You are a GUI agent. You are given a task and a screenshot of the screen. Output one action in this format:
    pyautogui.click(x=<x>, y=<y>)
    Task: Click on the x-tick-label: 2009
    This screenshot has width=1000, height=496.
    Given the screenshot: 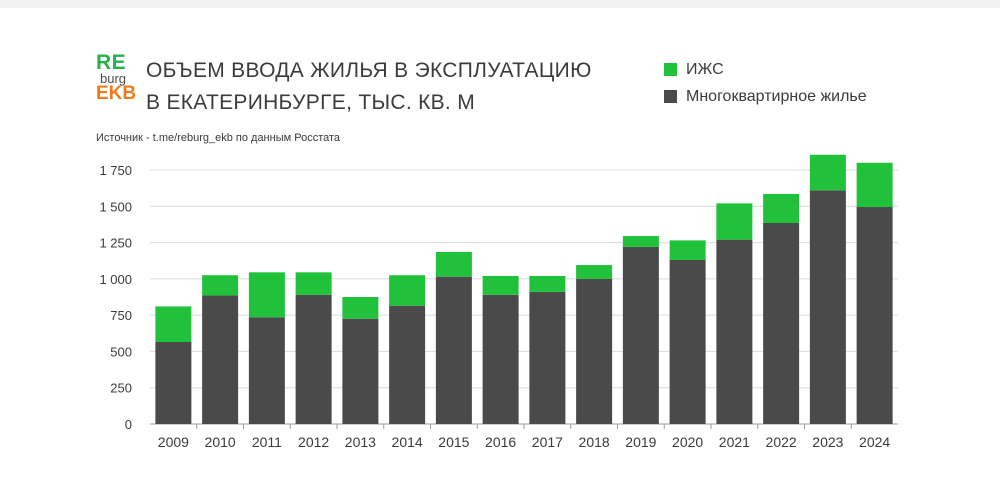 What is the action you would take?
    pyautogui.click(x=173, y=442)
    